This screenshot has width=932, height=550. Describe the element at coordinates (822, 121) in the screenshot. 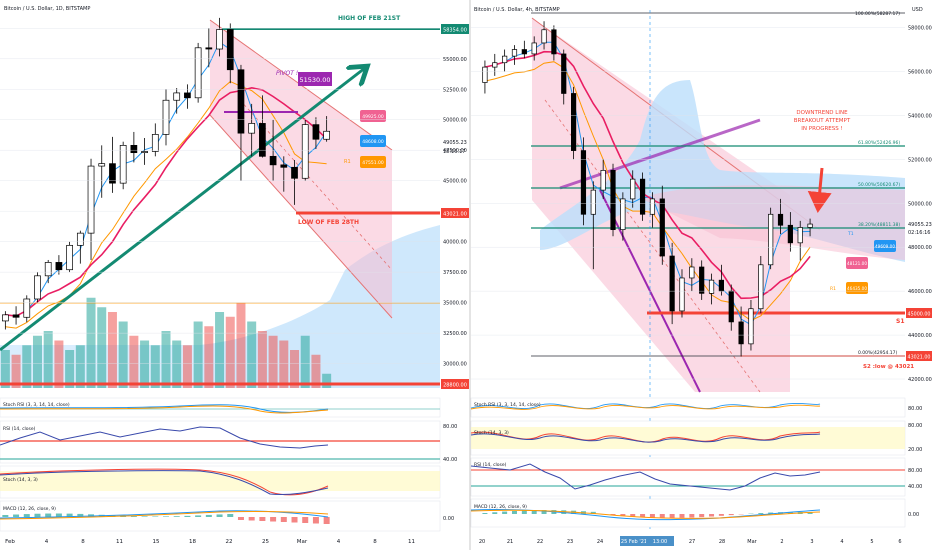

I see `breakout-line-2: BREAKOUT ATTEMPT` at that location.